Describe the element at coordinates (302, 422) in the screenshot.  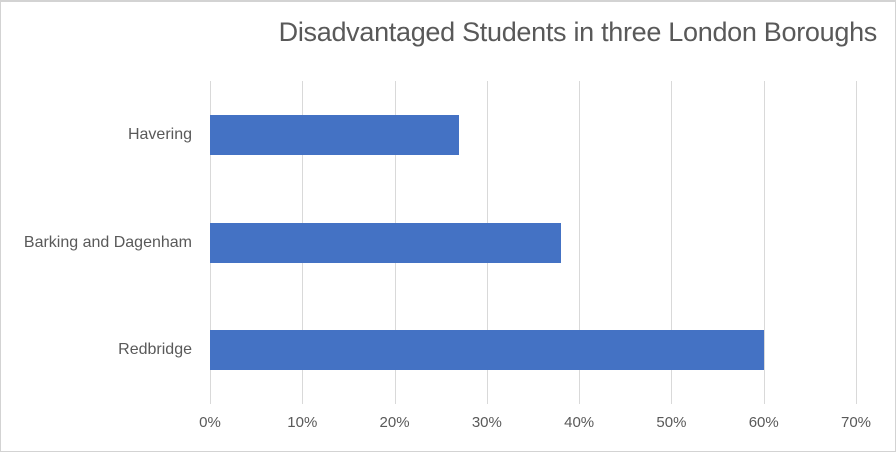
I see `x-axis-tick-label: 10%` at that location.